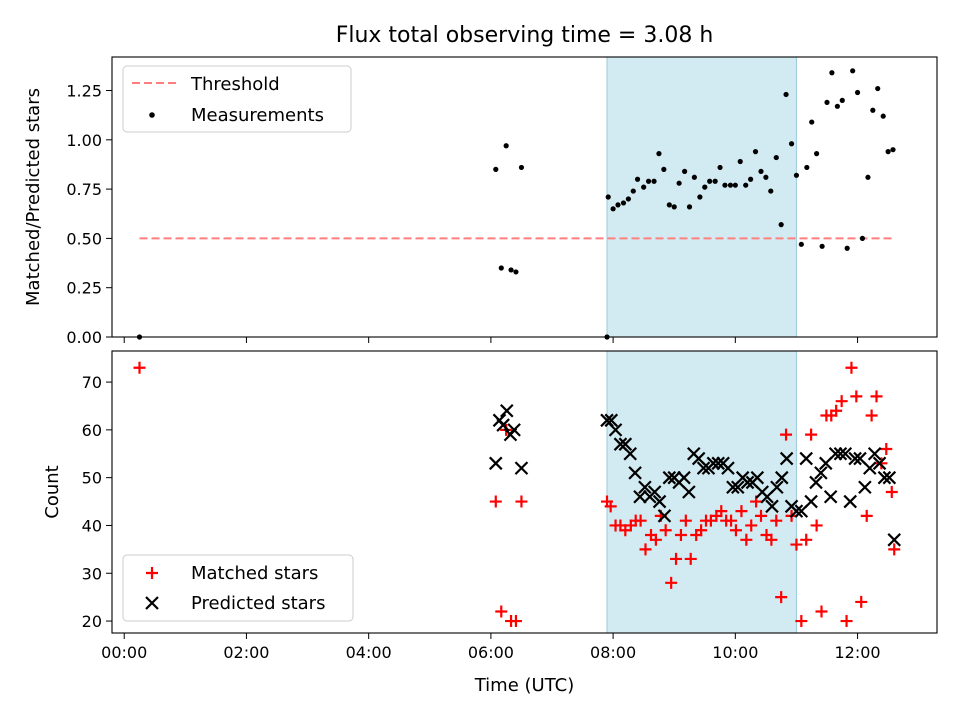 The width and height of the screenshot is (960, 720). I want to click on x-tick-label: 12:00, so click(858, 652).